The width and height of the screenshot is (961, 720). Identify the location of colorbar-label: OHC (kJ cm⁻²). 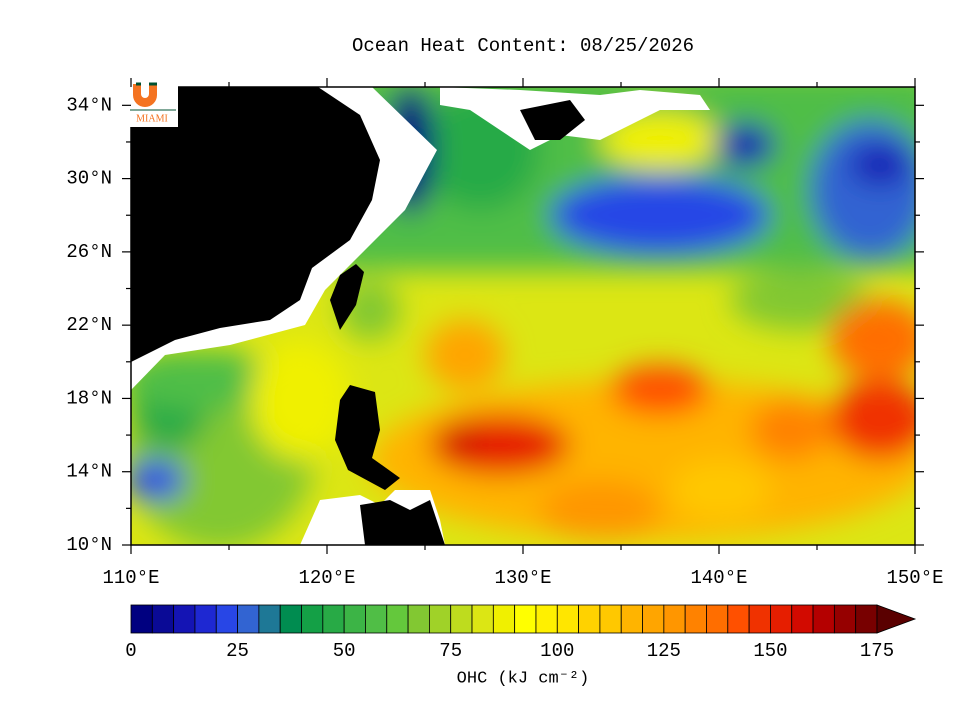
(523, 678).